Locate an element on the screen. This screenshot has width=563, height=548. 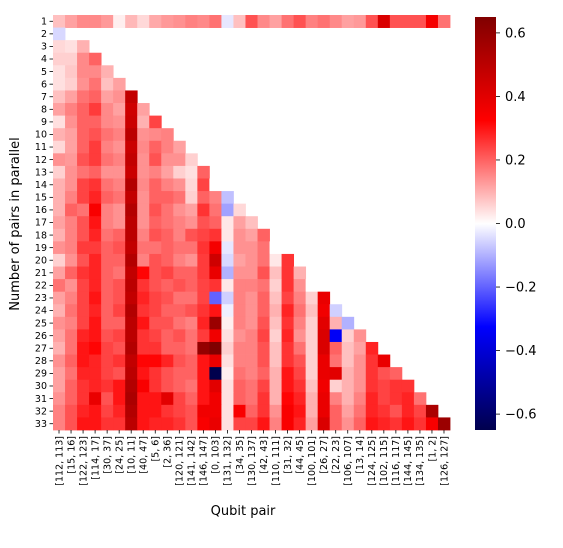
colorbar-tick-label: −0.4 is located at coordinates (521, 351).